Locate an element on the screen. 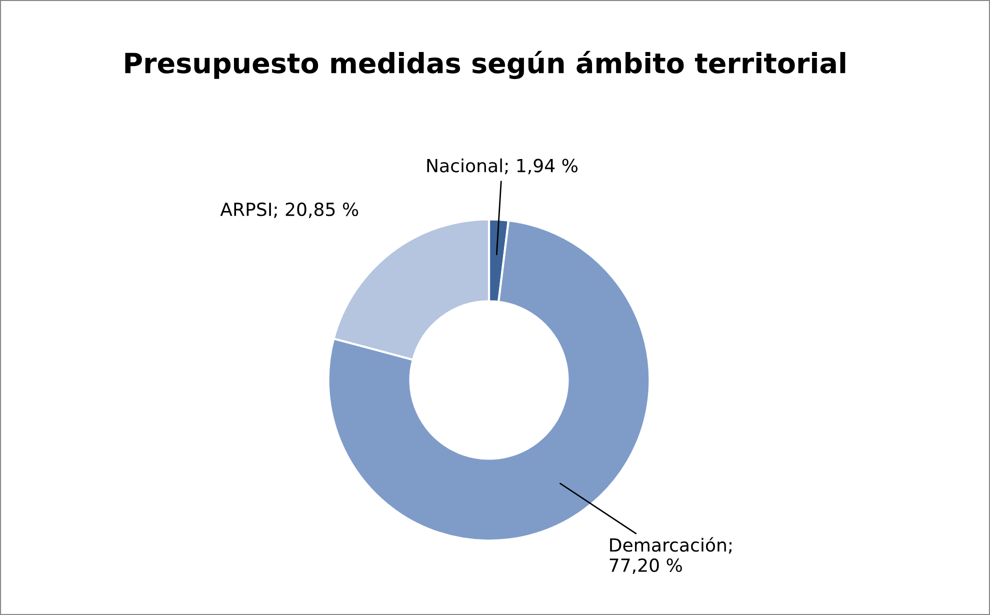  slice-label: Demarcación; 77,20 % is located at coordinates (671, 555).